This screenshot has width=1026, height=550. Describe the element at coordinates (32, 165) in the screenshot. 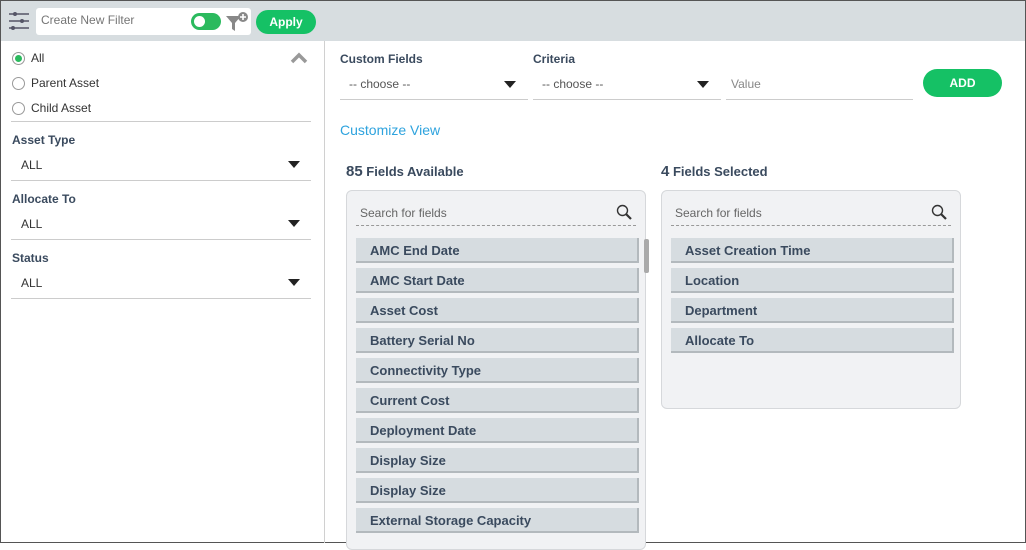

I see `asset-type-select: ALL` at that location.